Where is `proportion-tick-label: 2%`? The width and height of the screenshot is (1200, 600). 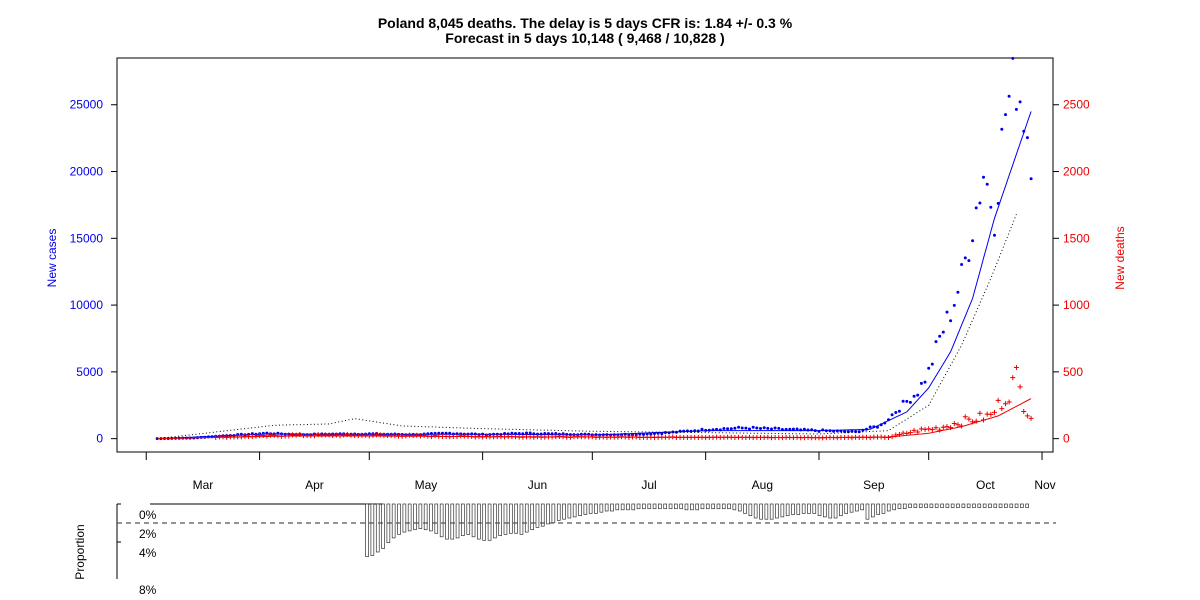
proportion-tick-label: 2% is located at coordinates (148, 534).